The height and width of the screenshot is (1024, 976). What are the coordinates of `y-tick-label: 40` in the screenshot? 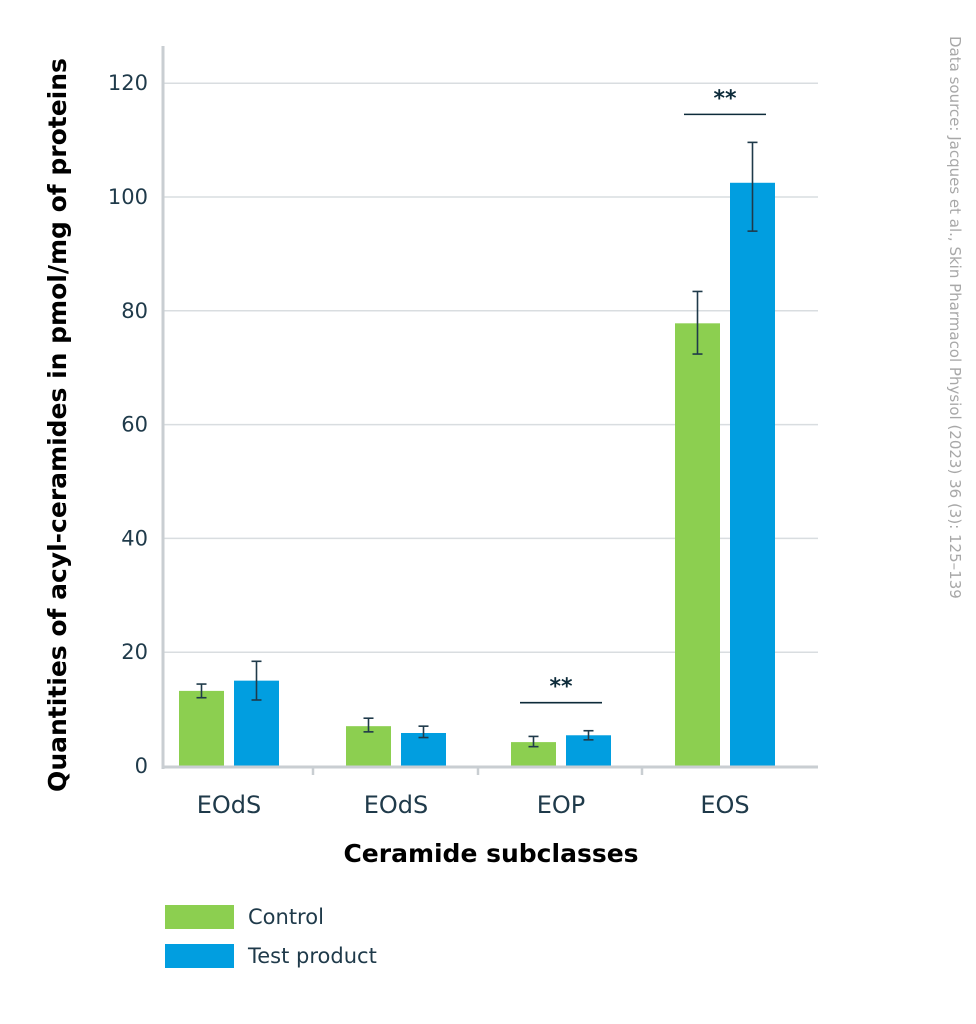 It's located at (134, 538).